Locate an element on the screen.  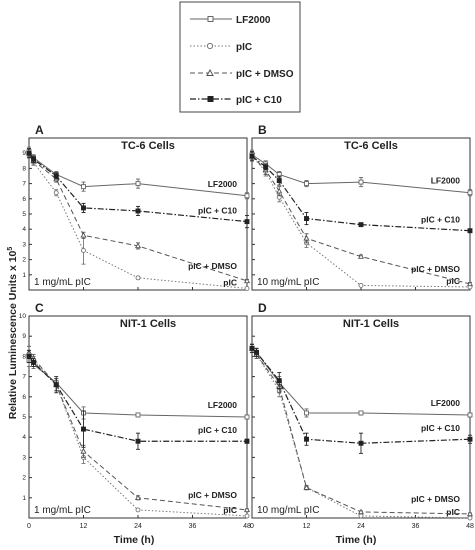
y-tick-label: 6 is located at coordinates (24, 199).